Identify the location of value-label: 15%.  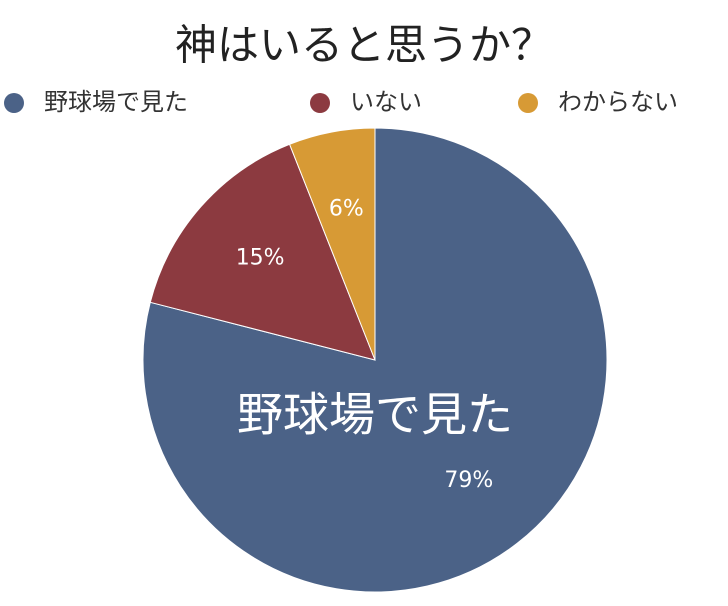
(260, 258).